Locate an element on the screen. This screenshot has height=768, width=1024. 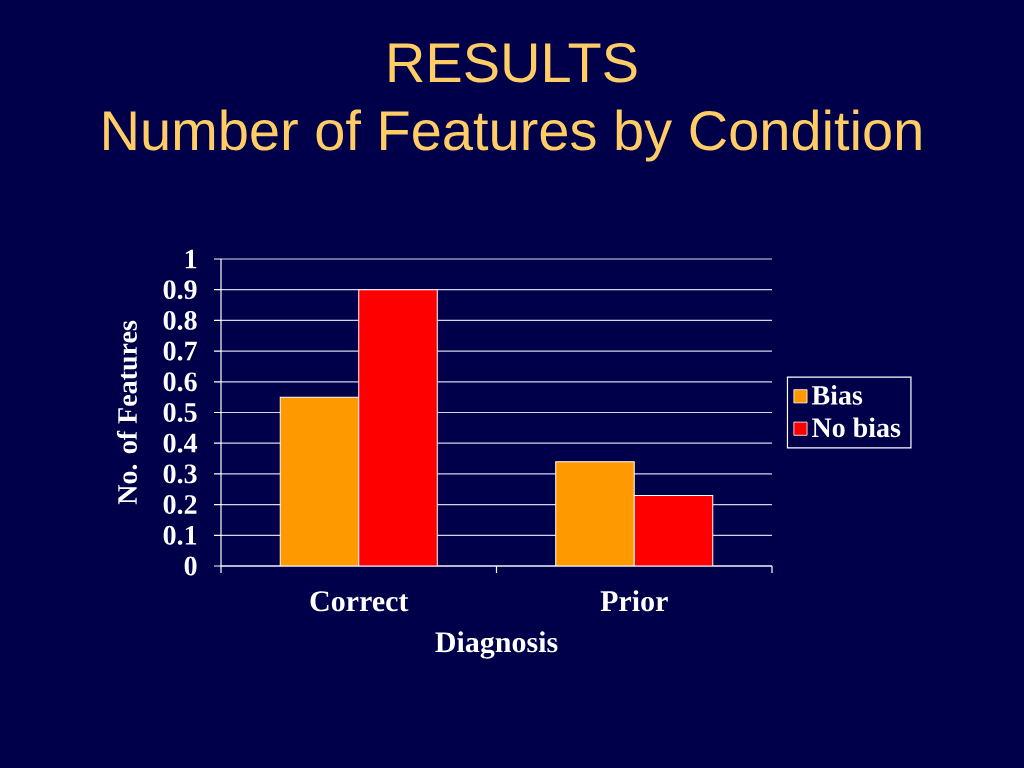
y-tick-label: 0.8 is located at coordinates (180, 320).